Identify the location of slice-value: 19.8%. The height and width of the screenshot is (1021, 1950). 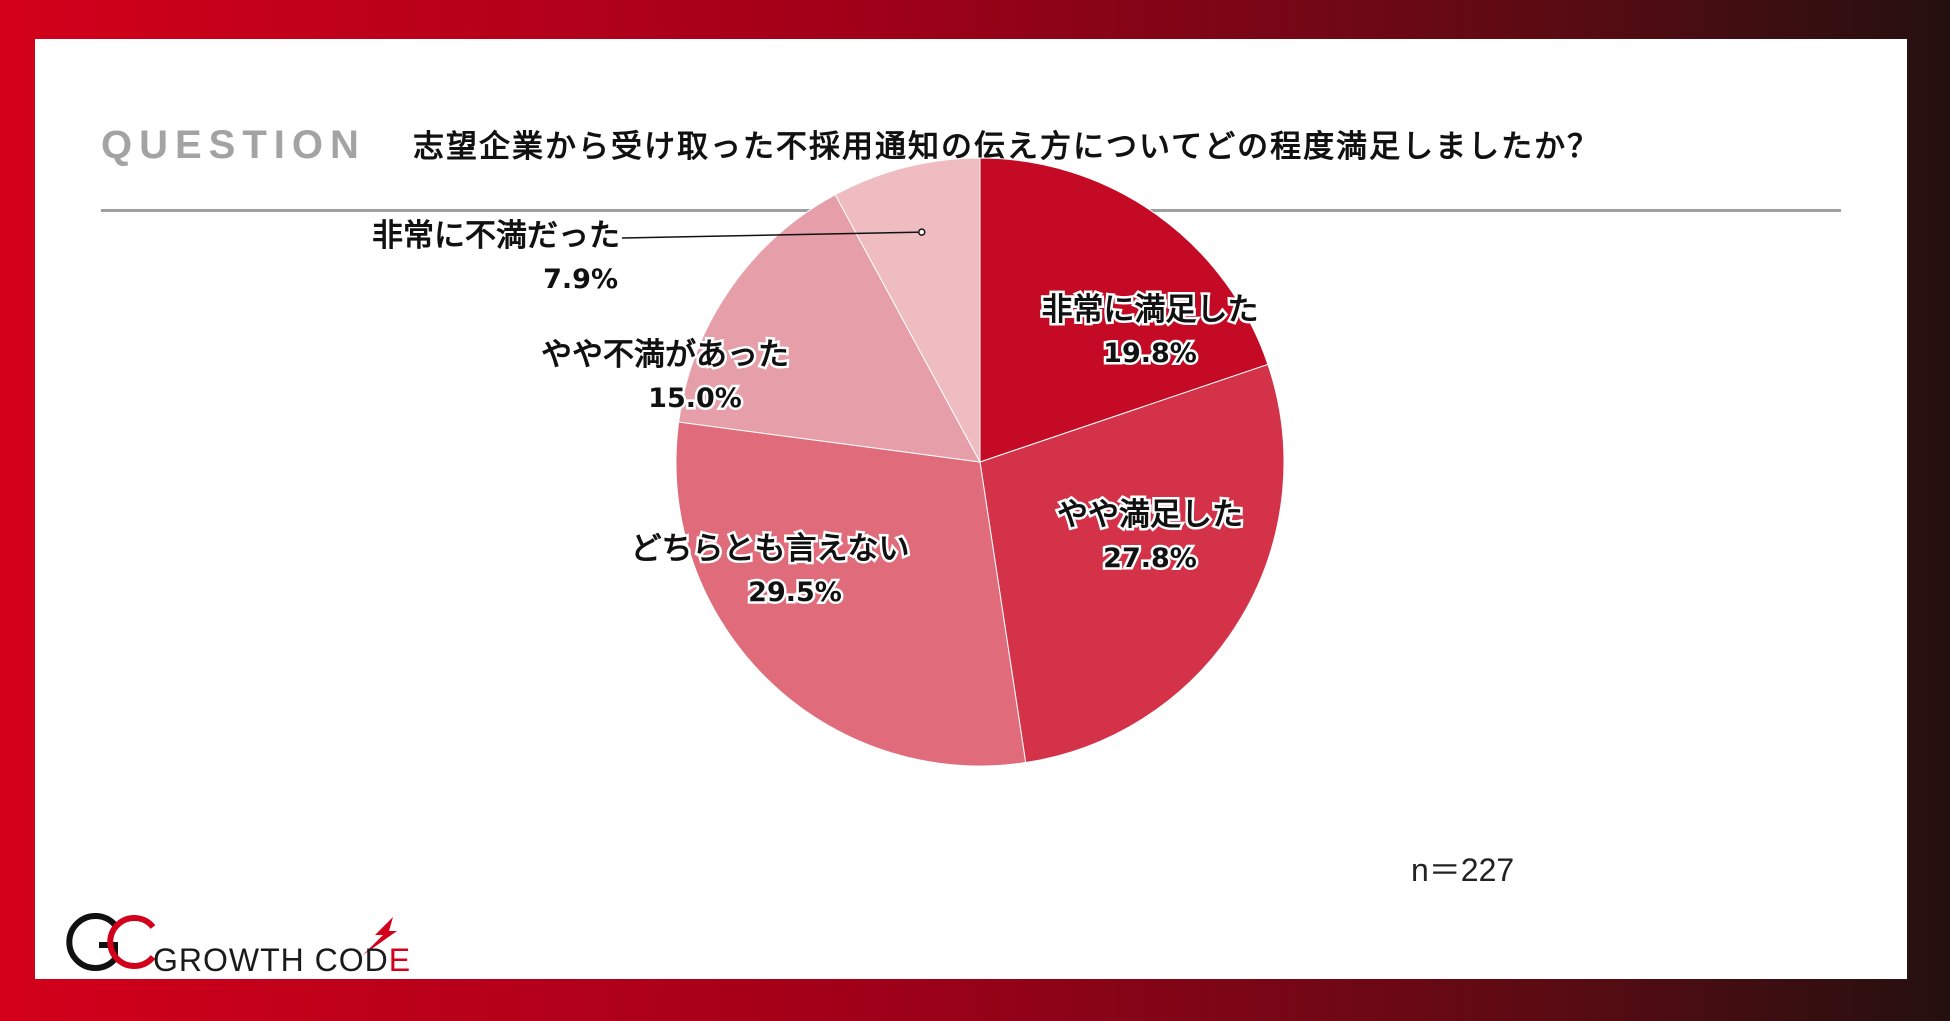
(1150, 353).